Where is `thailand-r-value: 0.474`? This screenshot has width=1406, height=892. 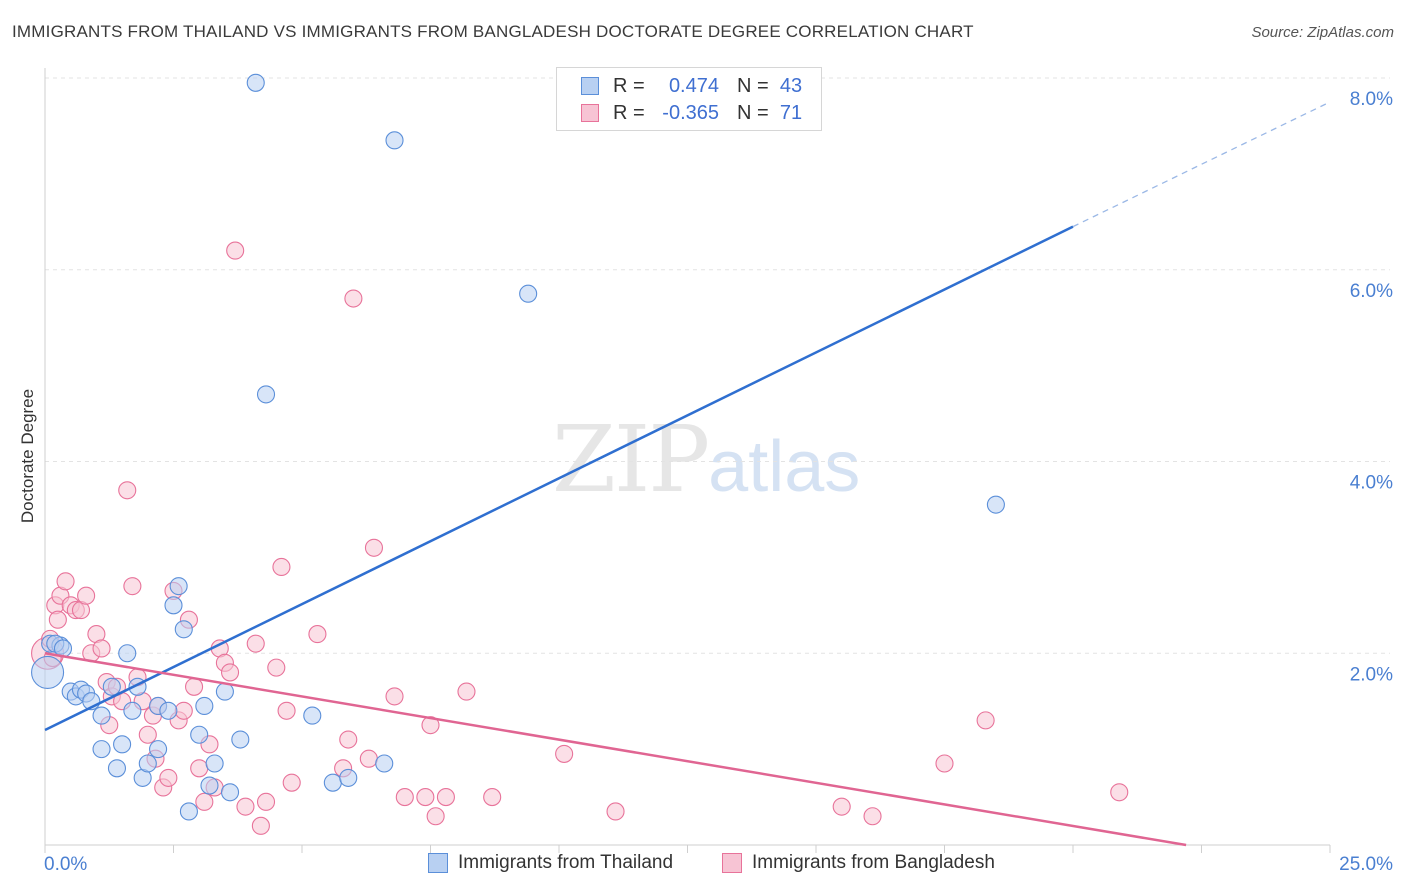 thailand-r-value: 0.474 is located at coordinates (693, 85).